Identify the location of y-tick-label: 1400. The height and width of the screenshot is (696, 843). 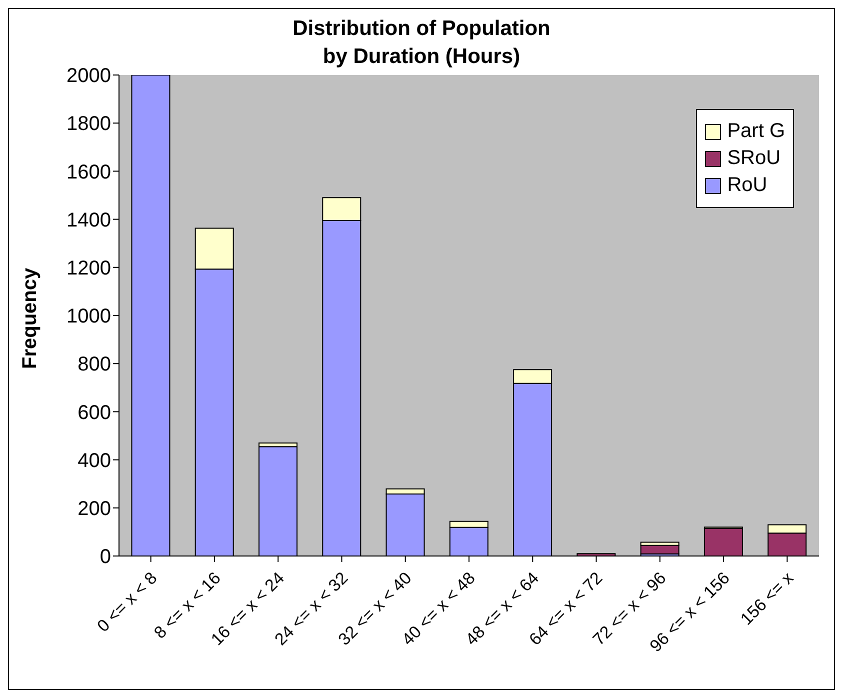
(88, 220).